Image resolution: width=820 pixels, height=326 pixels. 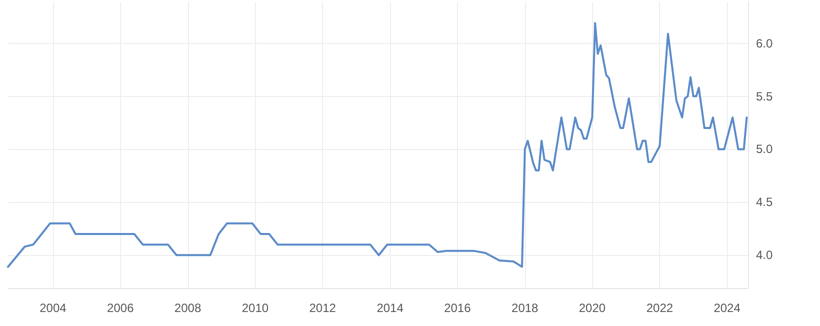 I want to click on x-tick-label: 2022, so click(x=660, y=308).